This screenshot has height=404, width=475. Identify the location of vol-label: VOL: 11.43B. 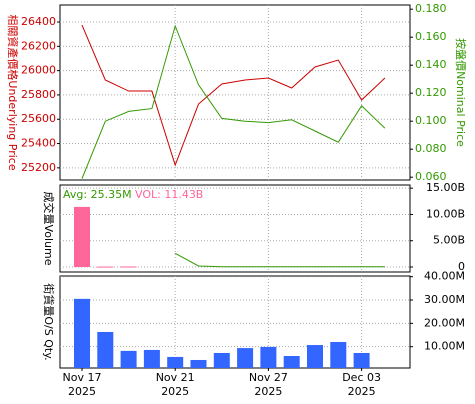
(169, 194).